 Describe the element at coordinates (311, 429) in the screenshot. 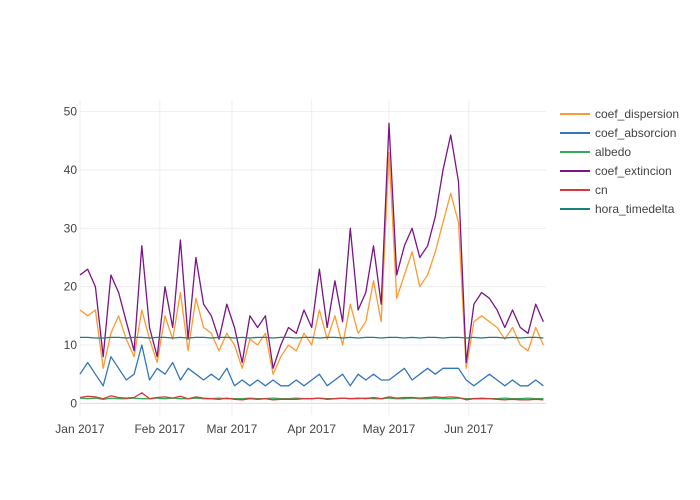

I see `x-tick-label: Apr 2017` at that location.